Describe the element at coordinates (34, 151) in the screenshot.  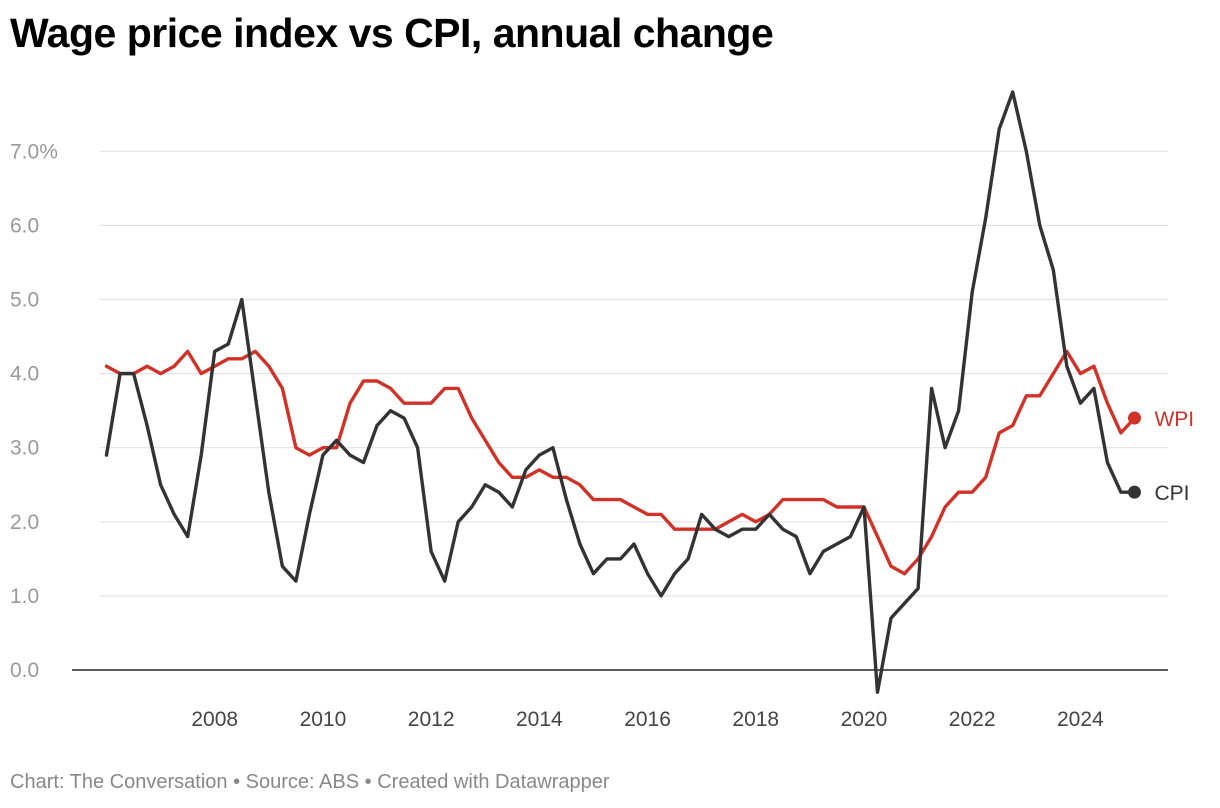
I see `y-tick-label: 7.0%` at that location.